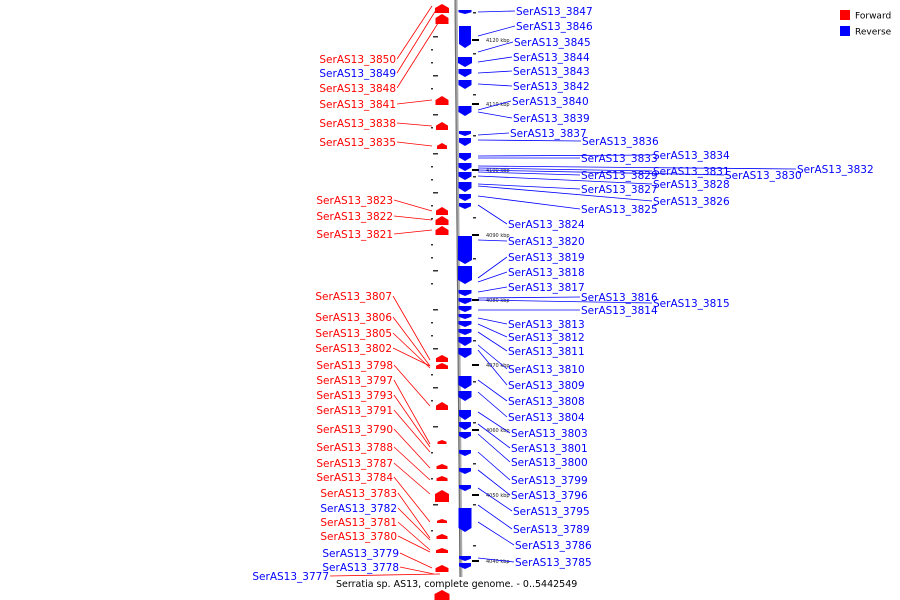  I want to click on legend-label-forward: Forward, so click(873, 17).